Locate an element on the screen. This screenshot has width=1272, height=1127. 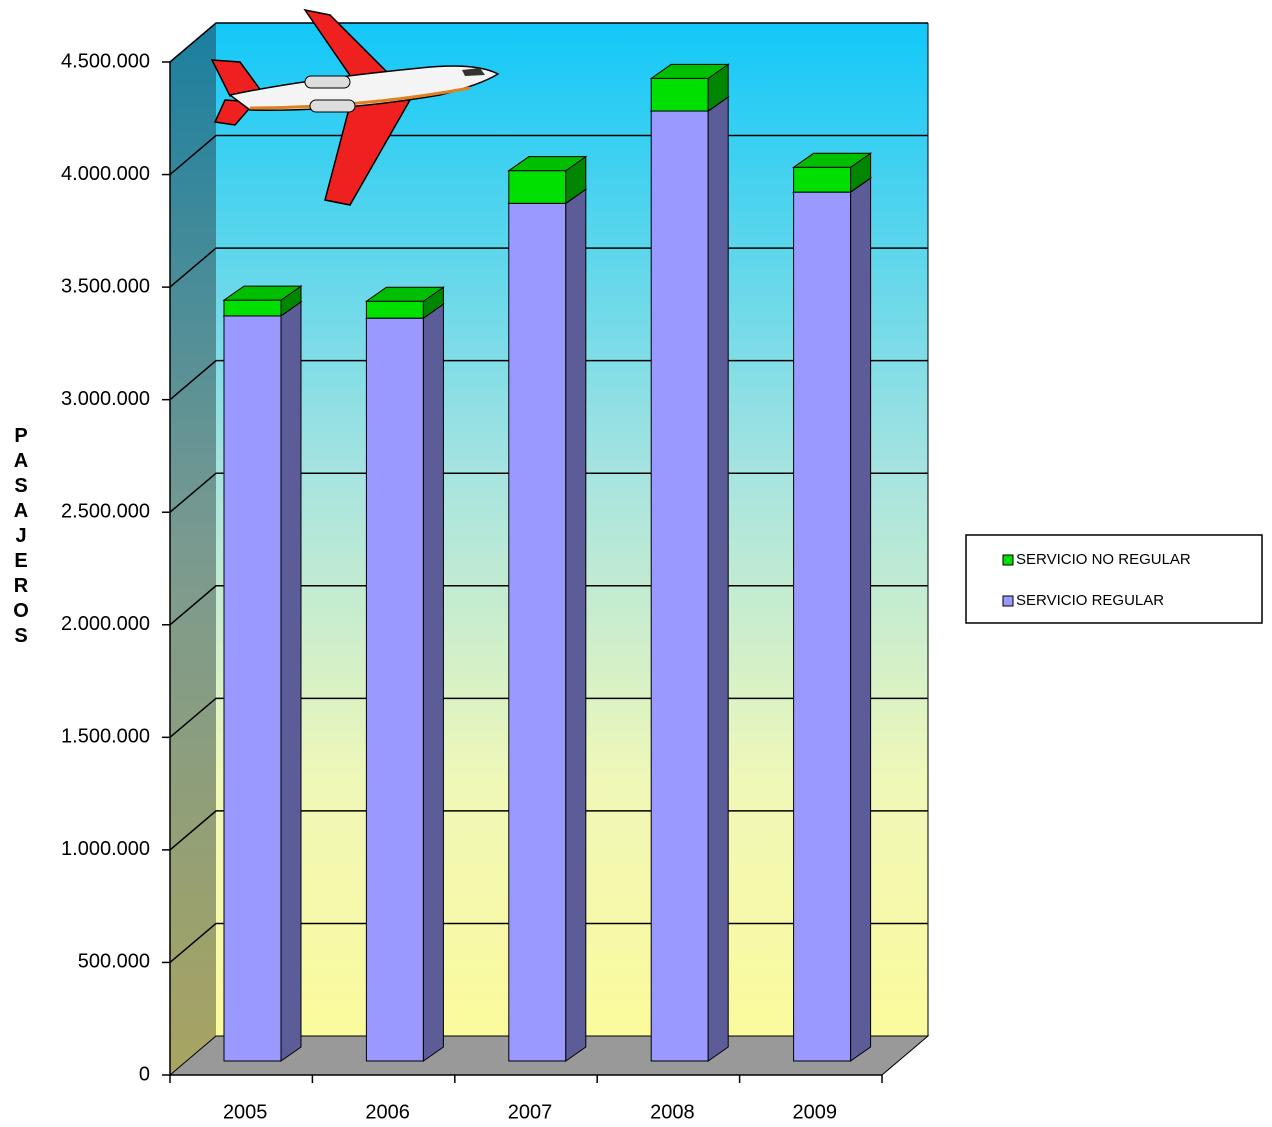
y-tick-label: 4.000.000 is located at coordinates (105, 174).